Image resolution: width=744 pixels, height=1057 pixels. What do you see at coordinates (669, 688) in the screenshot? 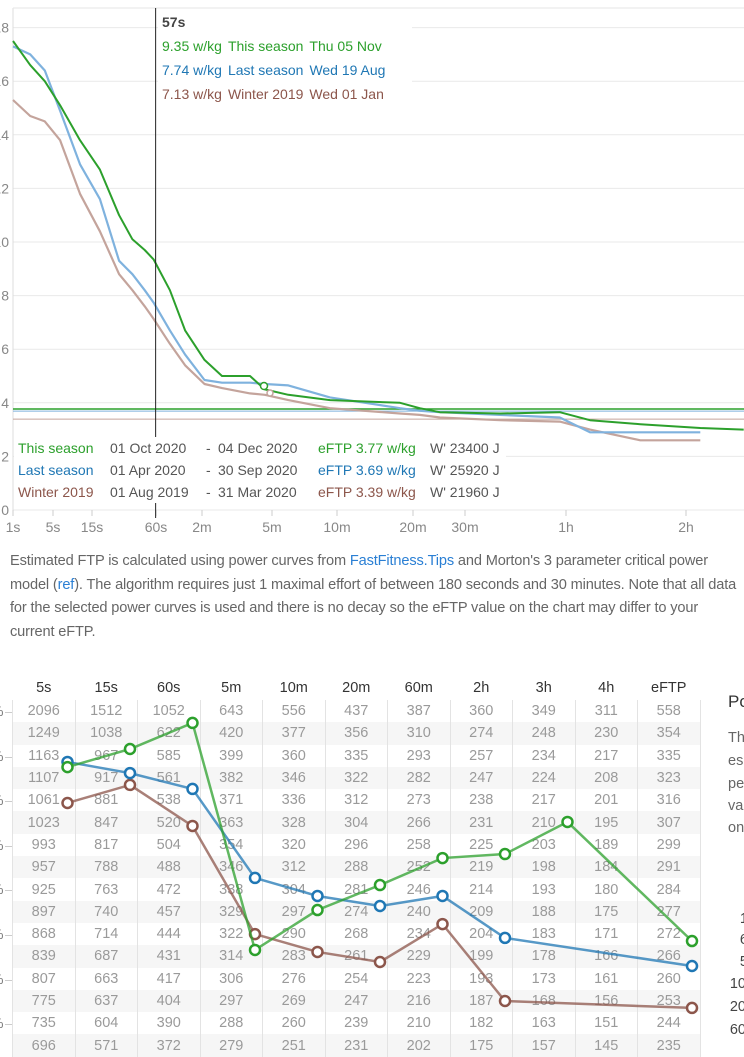
I see `column-header: eFTP` at bounding box center [669, 688].